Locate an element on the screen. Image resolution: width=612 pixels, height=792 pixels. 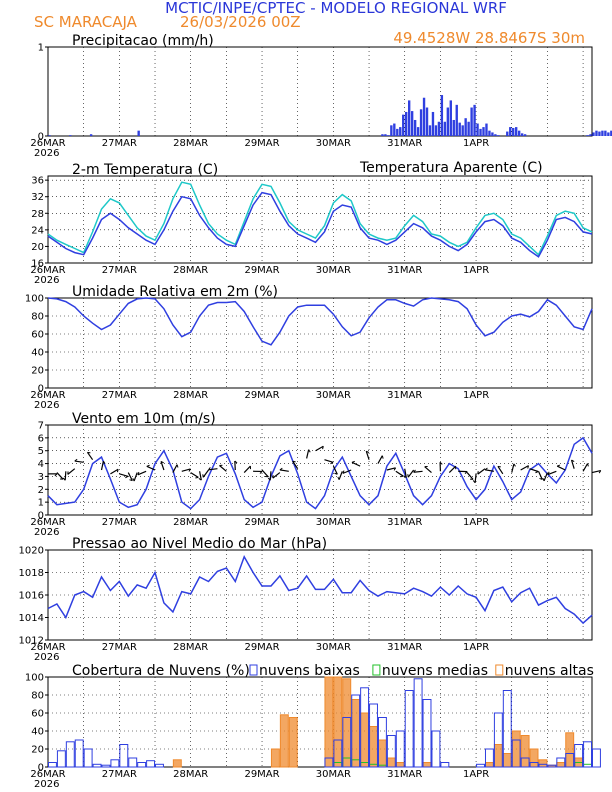
y-tick-label: 4 is located at coordinates (41, 464).